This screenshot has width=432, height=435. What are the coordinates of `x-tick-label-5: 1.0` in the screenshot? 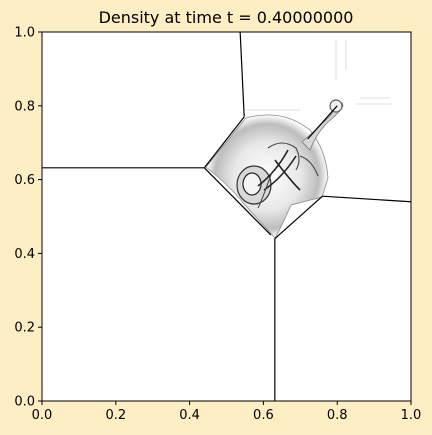 It's located at (411, 415).